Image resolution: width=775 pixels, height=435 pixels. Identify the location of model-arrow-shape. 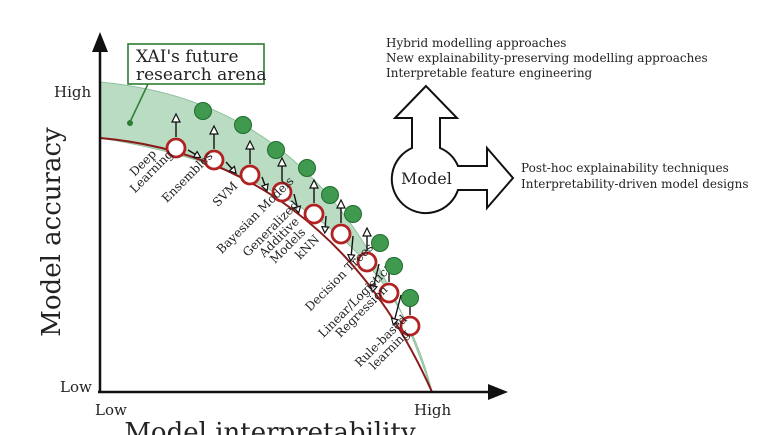
(452, 149).